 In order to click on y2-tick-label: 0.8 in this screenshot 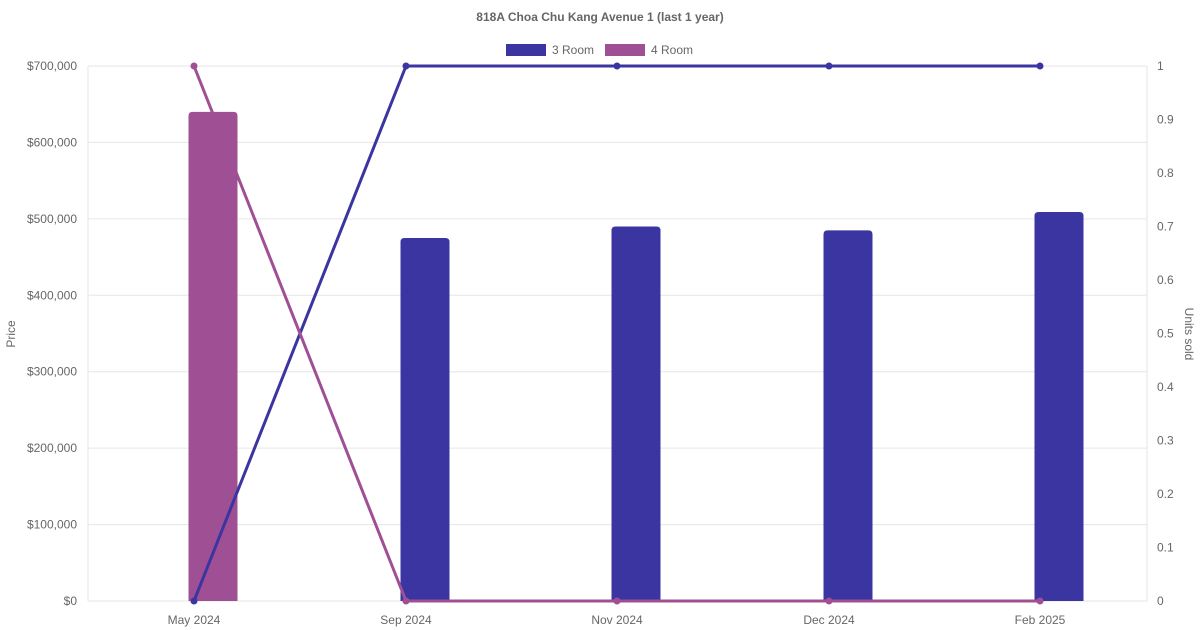, I will do `click(1165, 173)`.